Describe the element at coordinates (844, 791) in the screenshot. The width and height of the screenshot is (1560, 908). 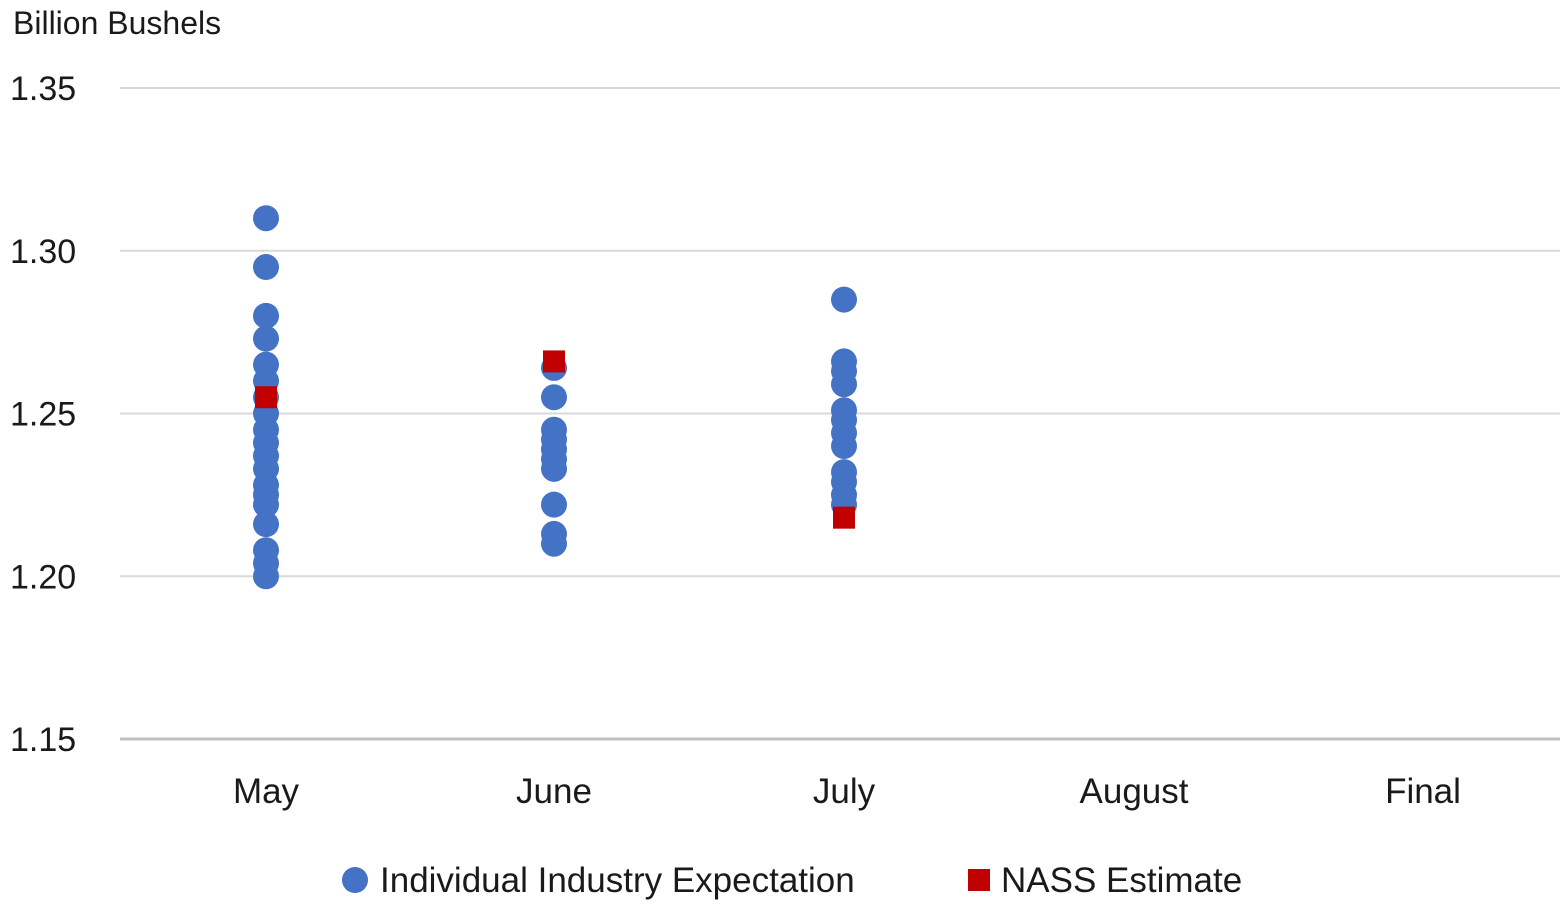
I see `x-tick-label: July` at that location.